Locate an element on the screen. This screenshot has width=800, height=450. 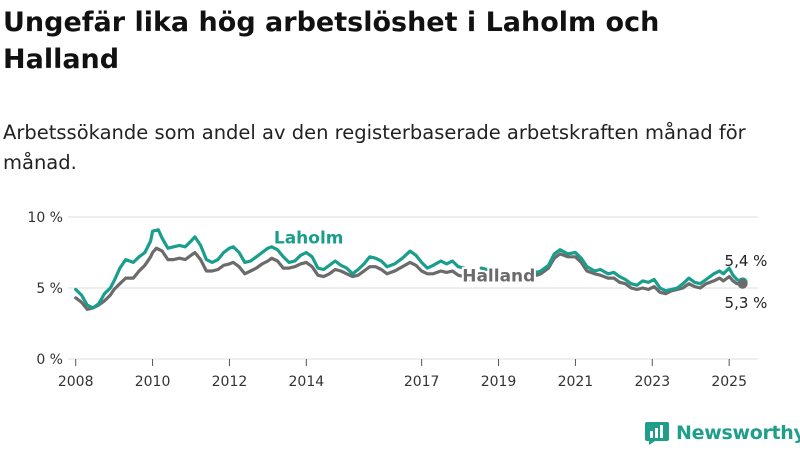
x-tick-label: 2014 is located at coordinates (307, 382).